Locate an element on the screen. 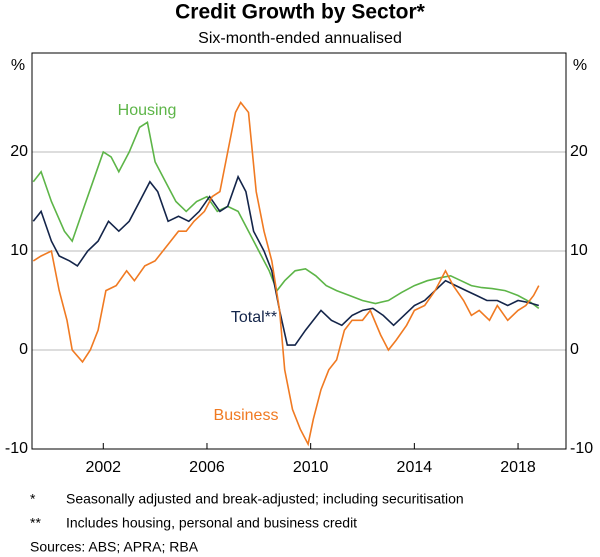 The height and width of the screenshot is (557, 600). series-label: Housing is located at coordinates (147, 110).